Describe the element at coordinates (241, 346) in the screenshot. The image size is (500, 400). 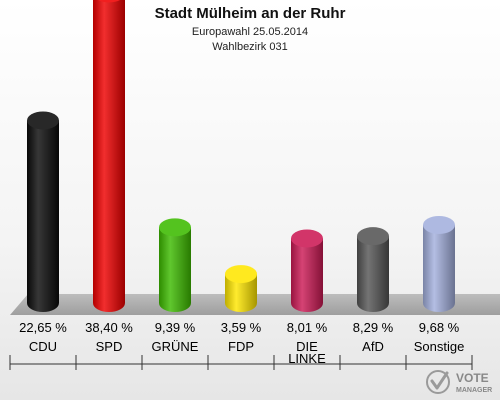
I see `category-label: FDP` at that location.